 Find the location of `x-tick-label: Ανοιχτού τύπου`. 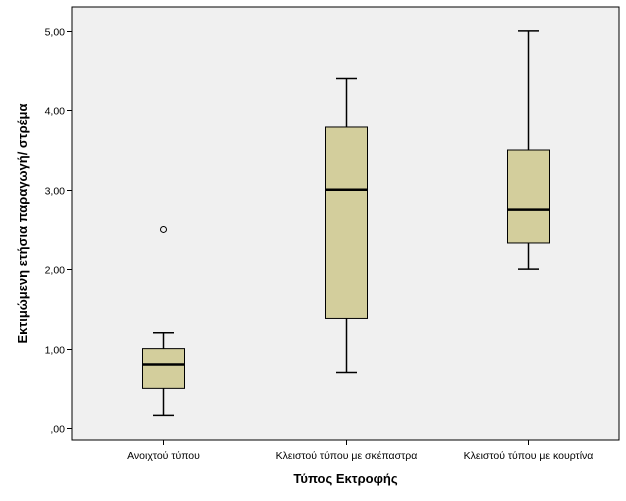

x-tick-label: Ανοιχτού τύπου is located at coordinates (163, 456).